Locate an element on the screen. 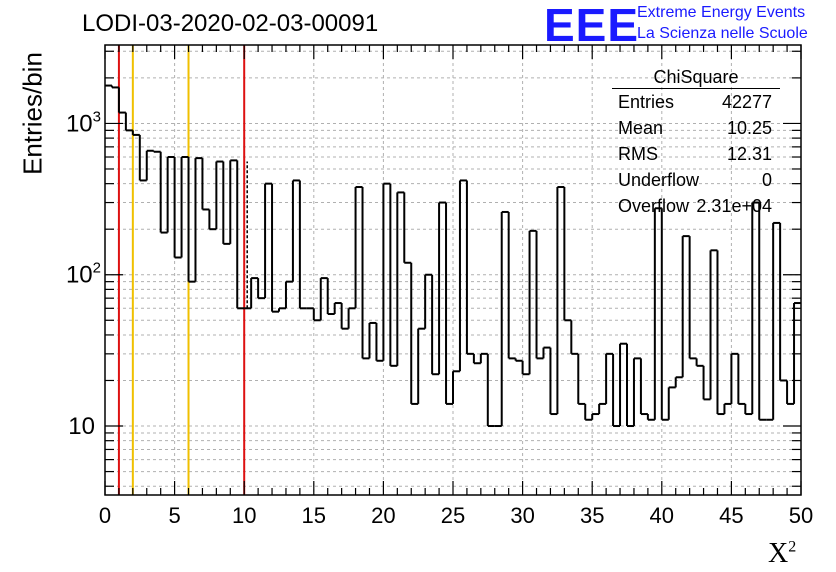 The image size is (836, 572). stats-key: Underflow is located at coordinates (659, 180).